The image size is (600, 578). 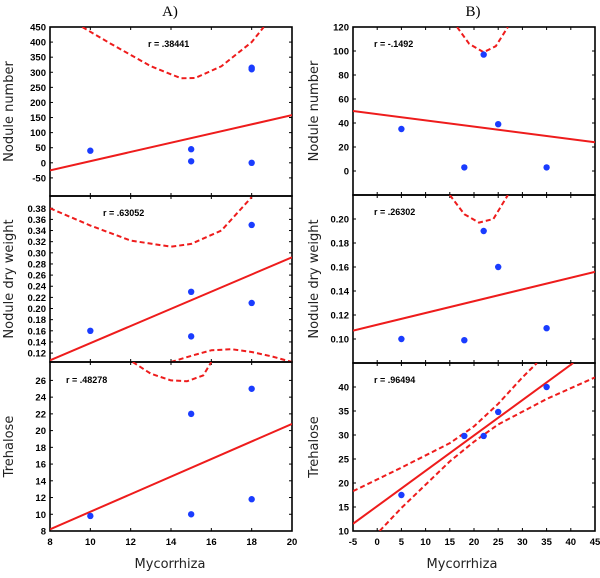 I want to click on y-tick-label: 20, so click(x=40, y=431).